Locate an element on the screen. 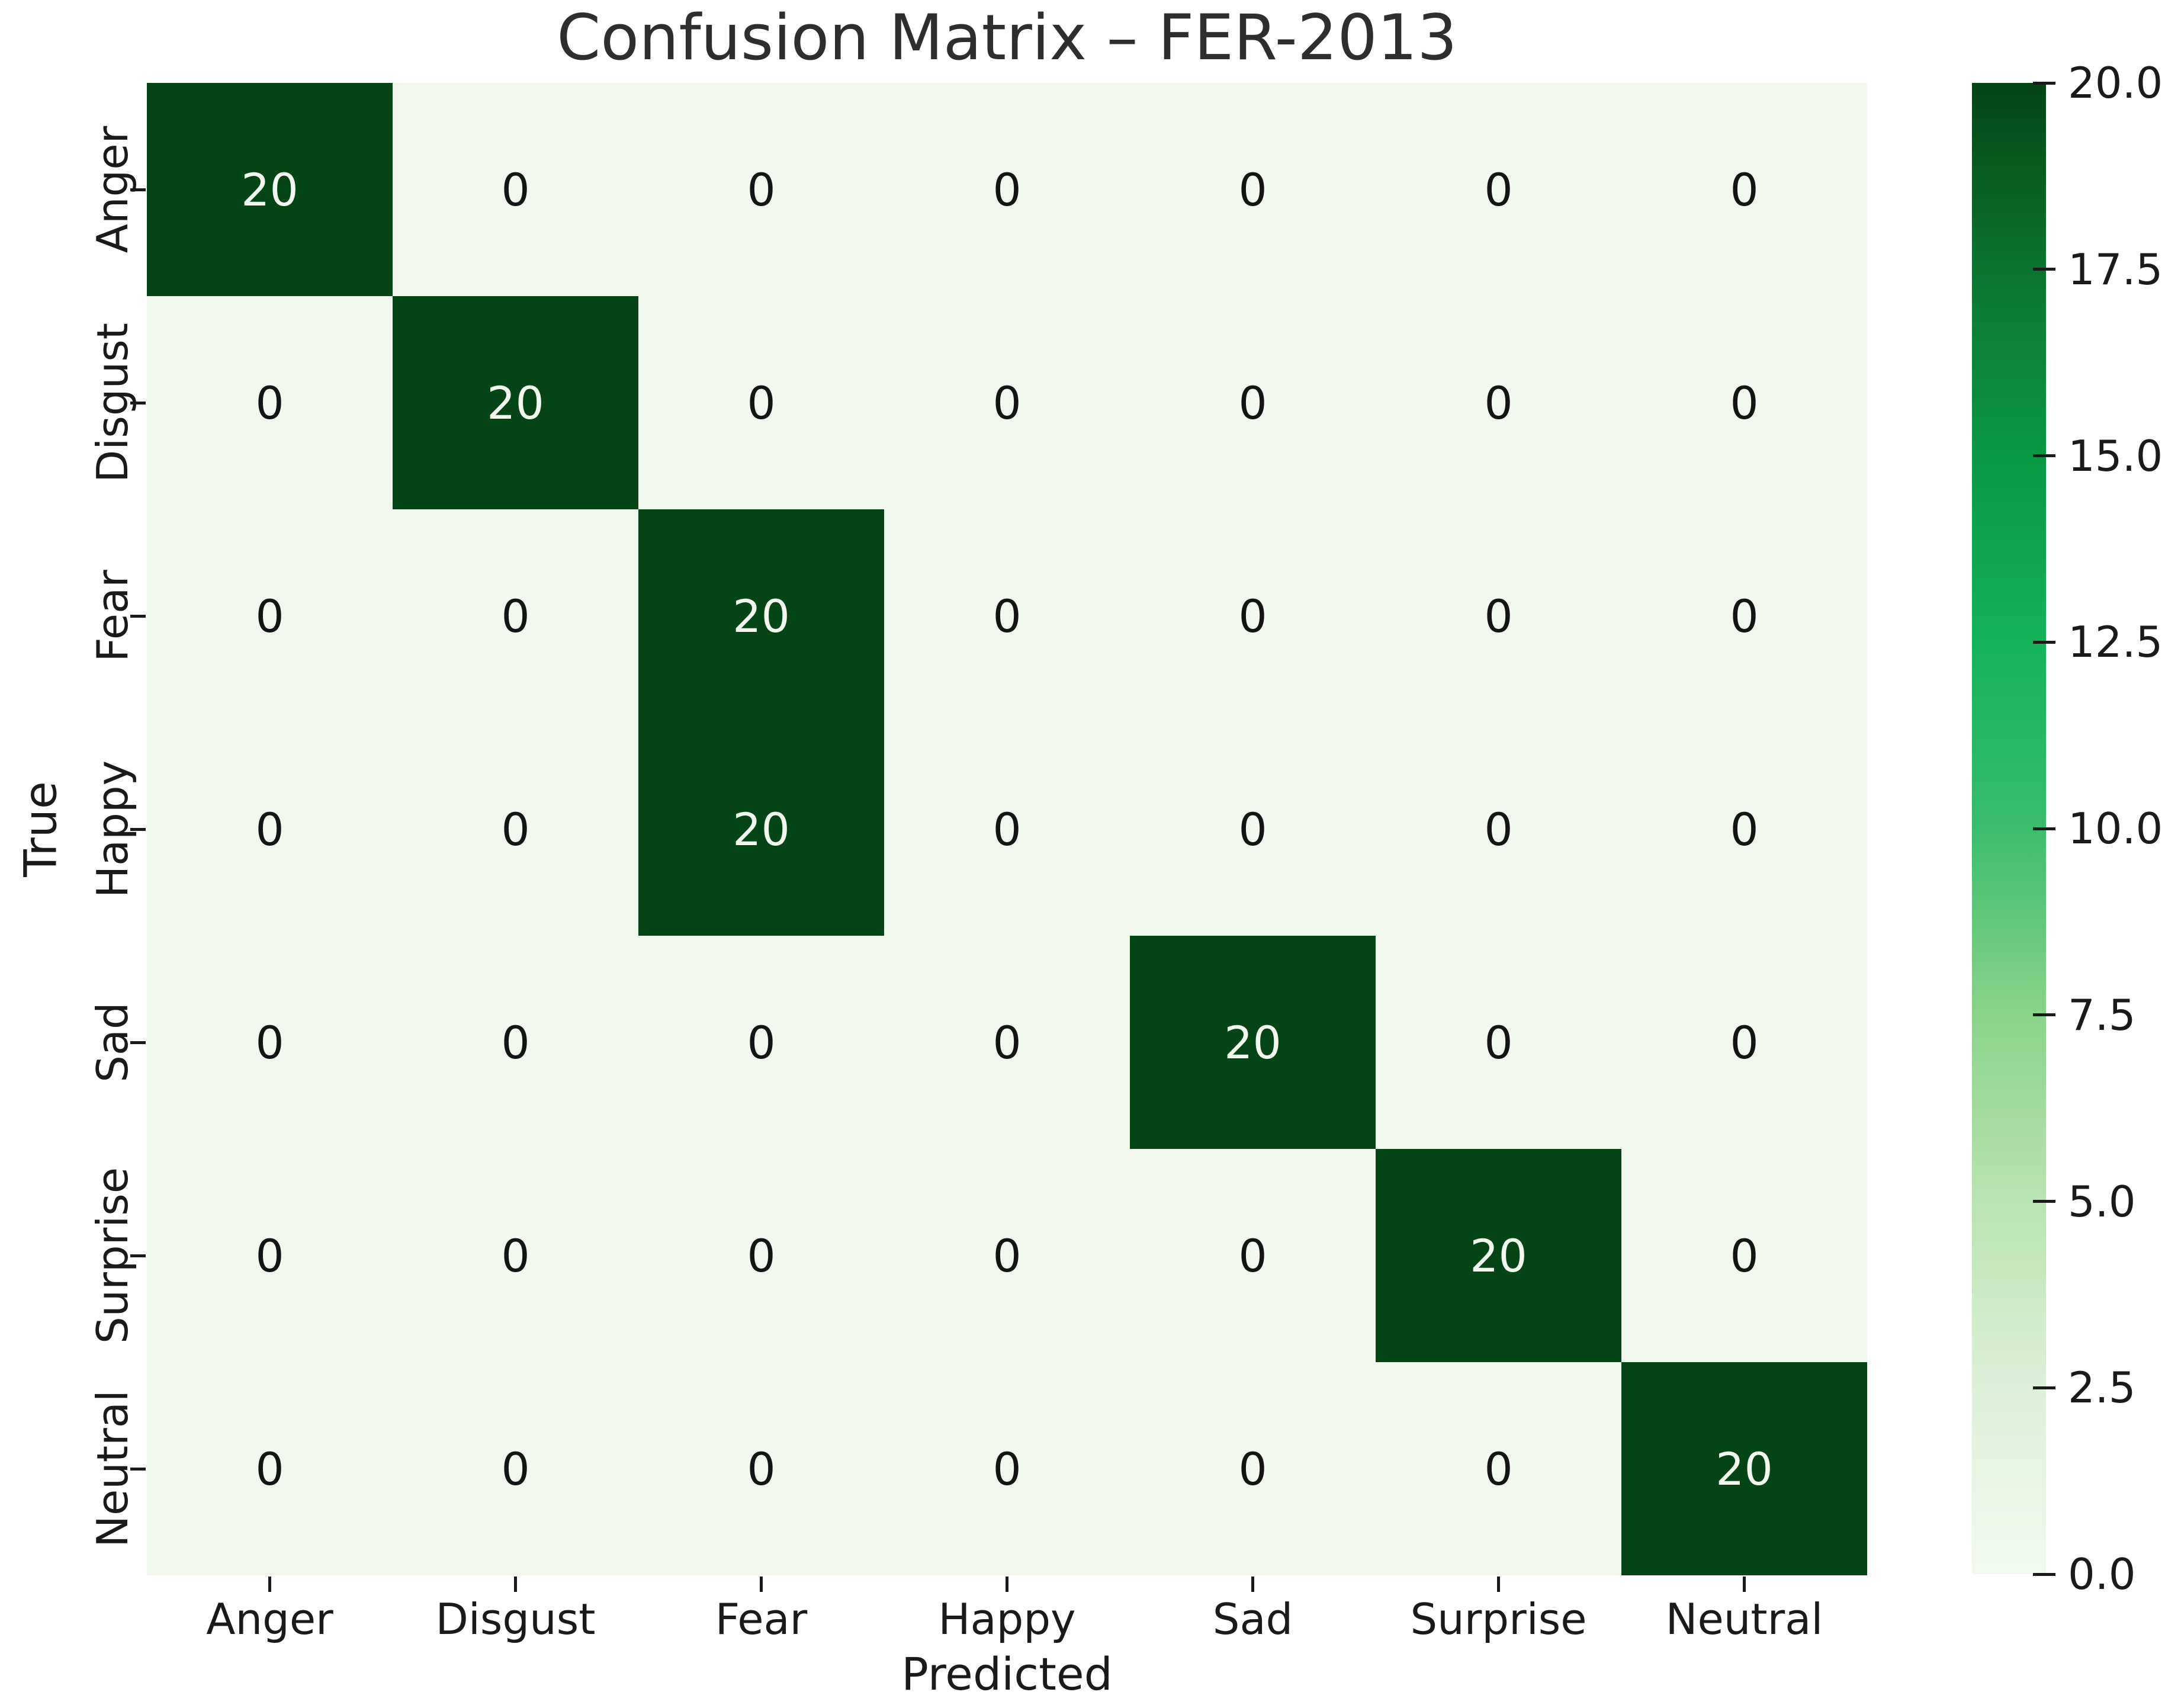 Image resolution: width=2181 pixels, height=1708 pixels. x-axis-label: Predicted is located at coordinates (1007, 1674).